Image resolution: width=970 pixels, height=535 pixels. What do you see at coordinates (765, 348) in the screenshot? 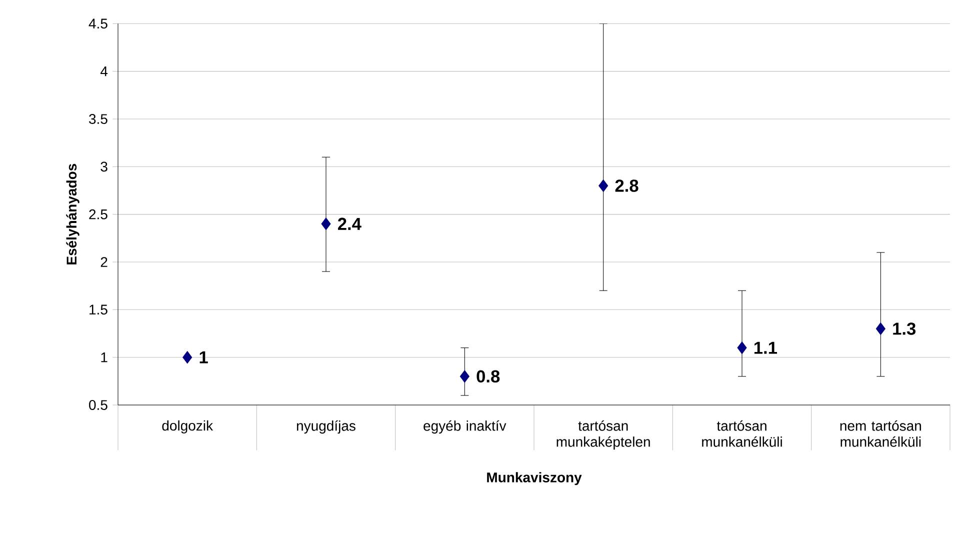
I see `data-label: 1.1` at bounding box center [765, 348].